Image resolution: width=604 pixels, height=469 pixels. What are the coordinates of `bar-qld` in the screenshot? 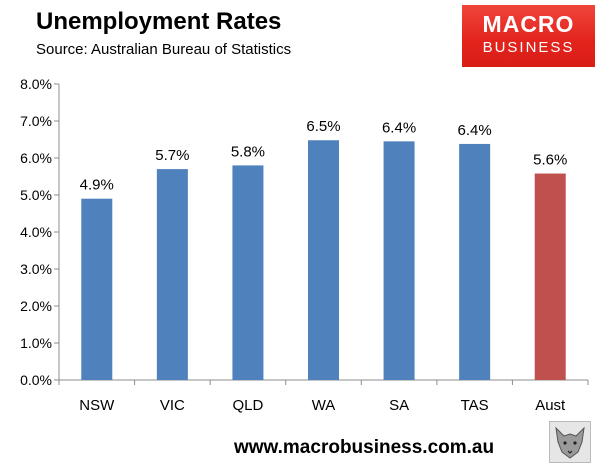 It's located at (248, 272).